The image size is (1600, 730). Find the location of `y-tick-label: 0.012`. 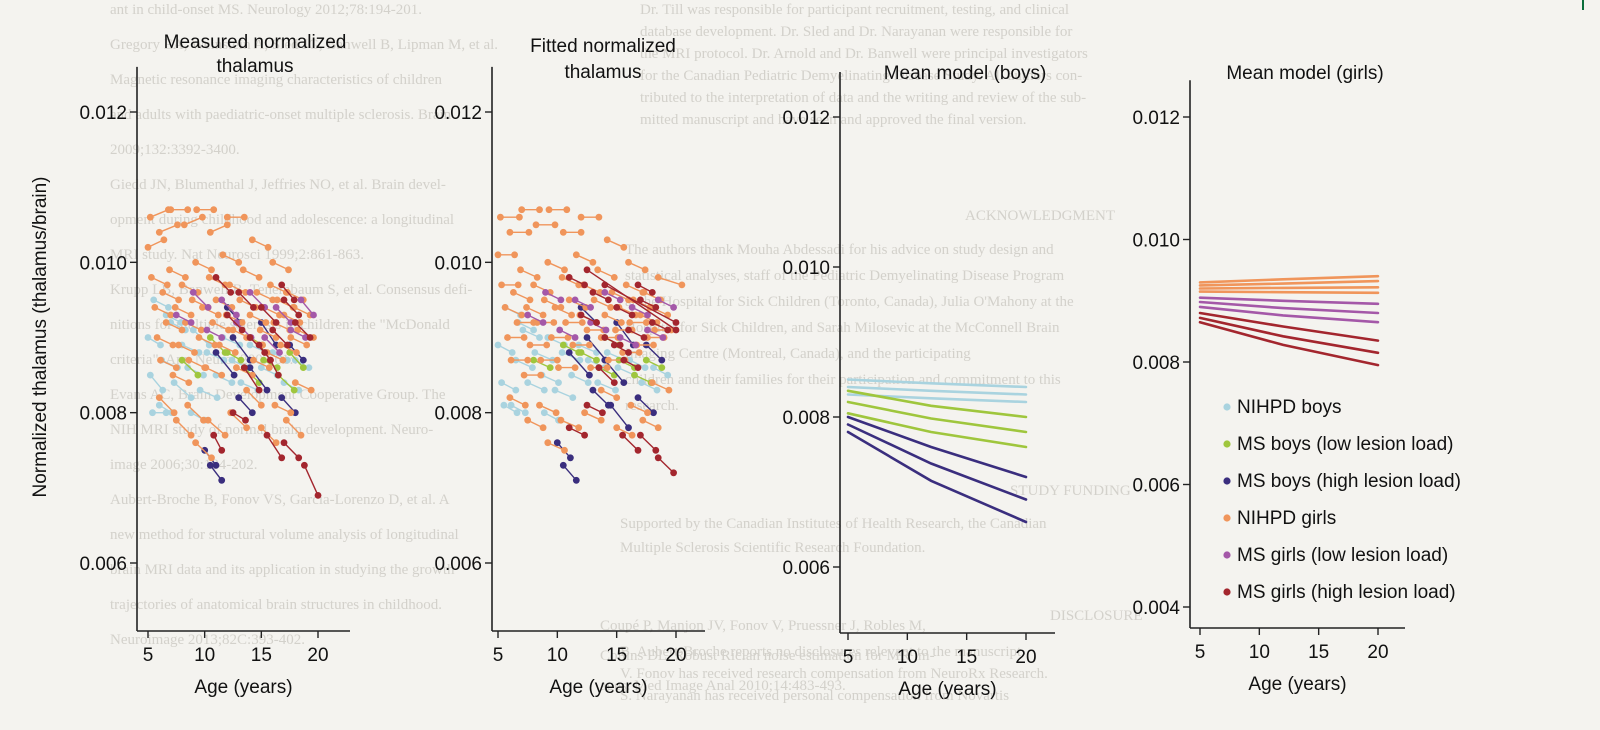

y-tick-label: 0.012 is located at coordinates (806, 118).